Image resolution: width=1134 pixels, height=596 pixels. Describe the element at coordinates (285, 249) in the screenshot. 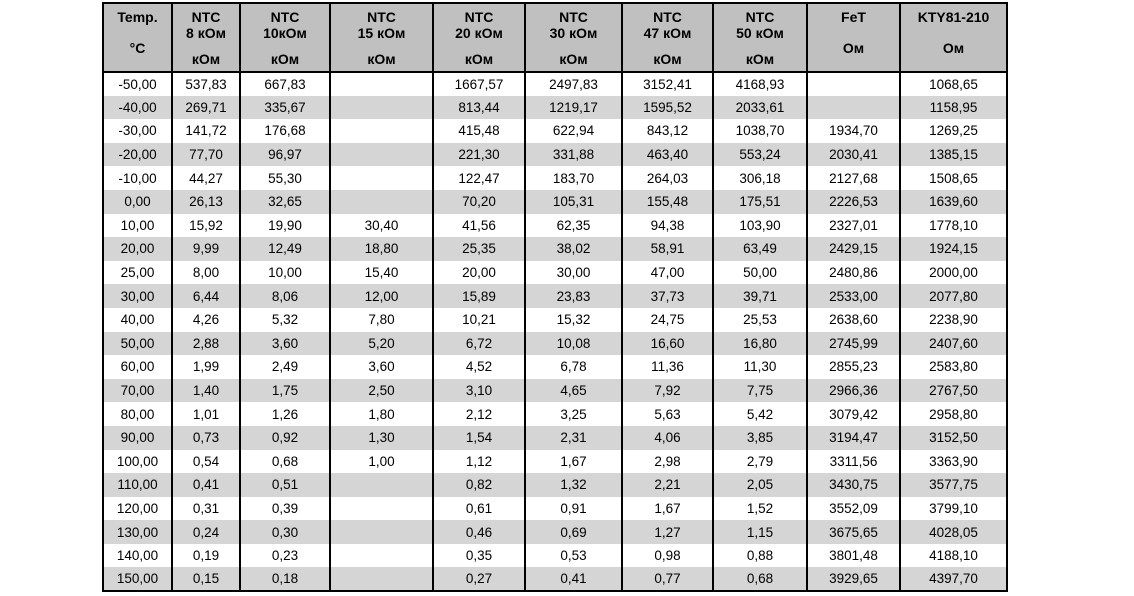

I see `value-cell: 12,49` at that location.